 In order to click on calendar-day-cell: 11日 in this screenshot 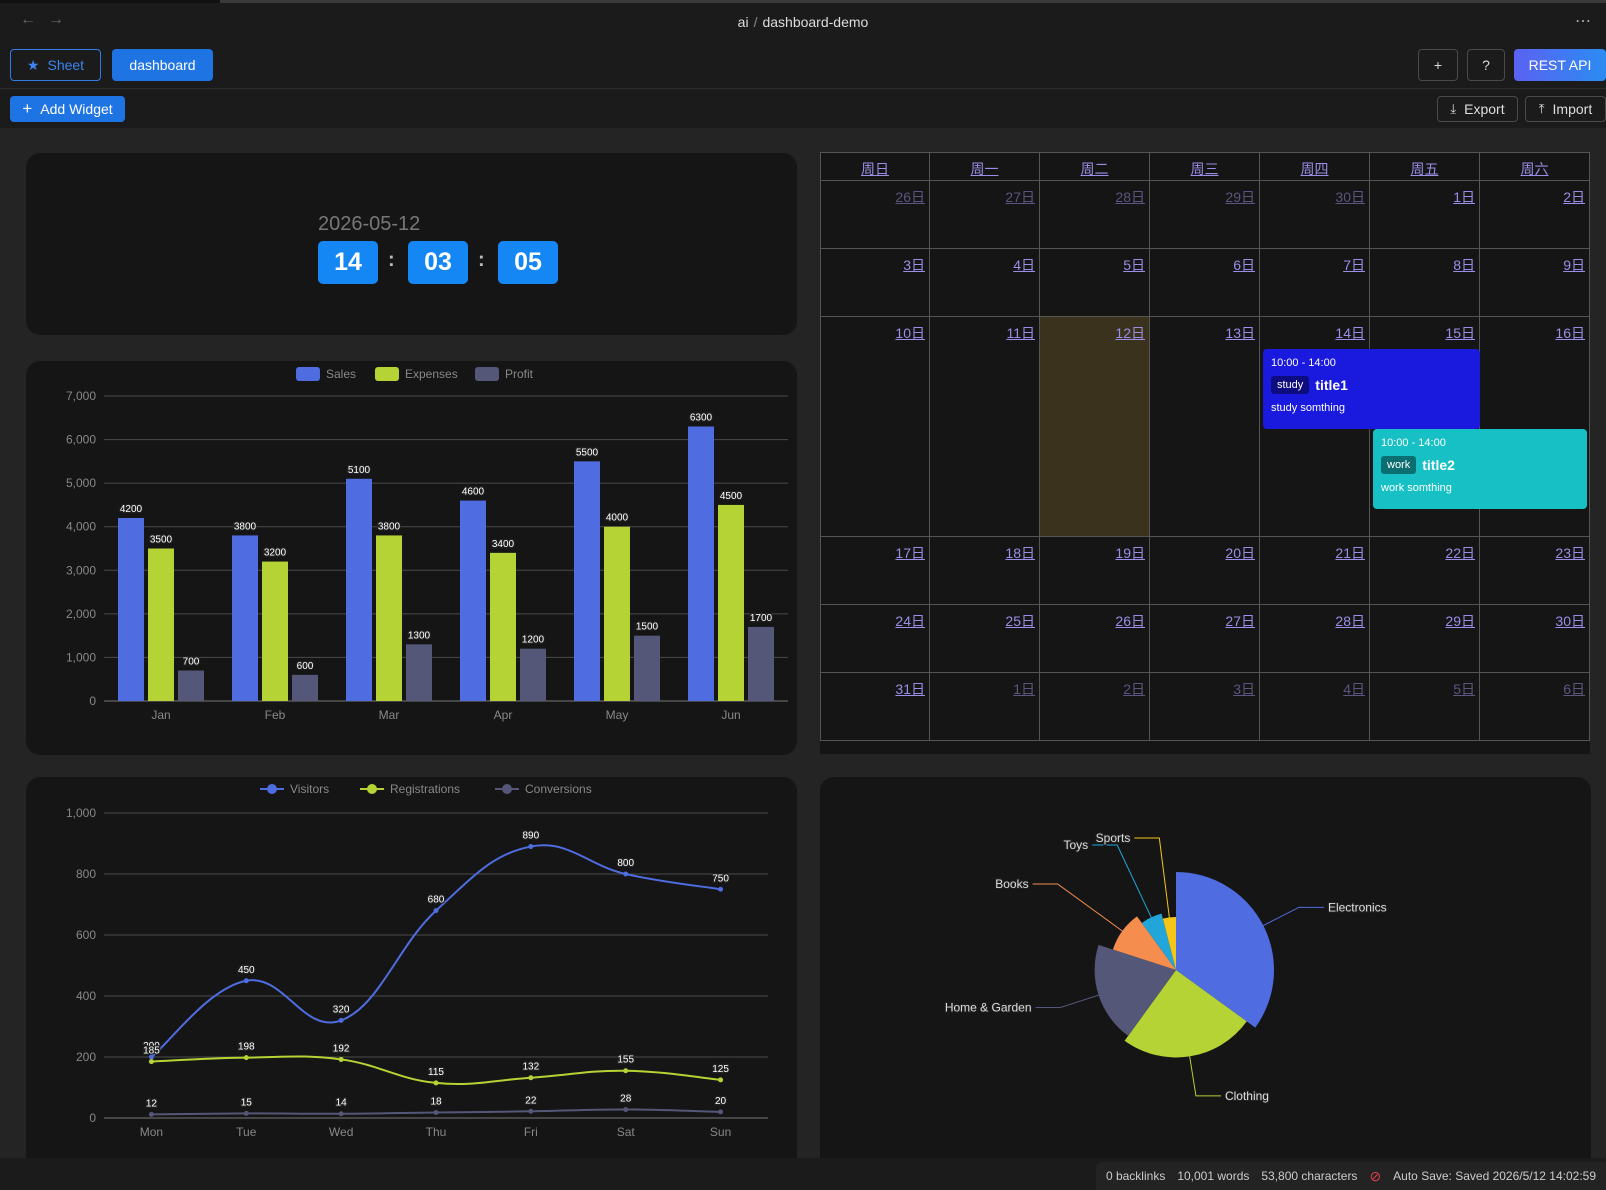, I will do `click(985, 427)`.